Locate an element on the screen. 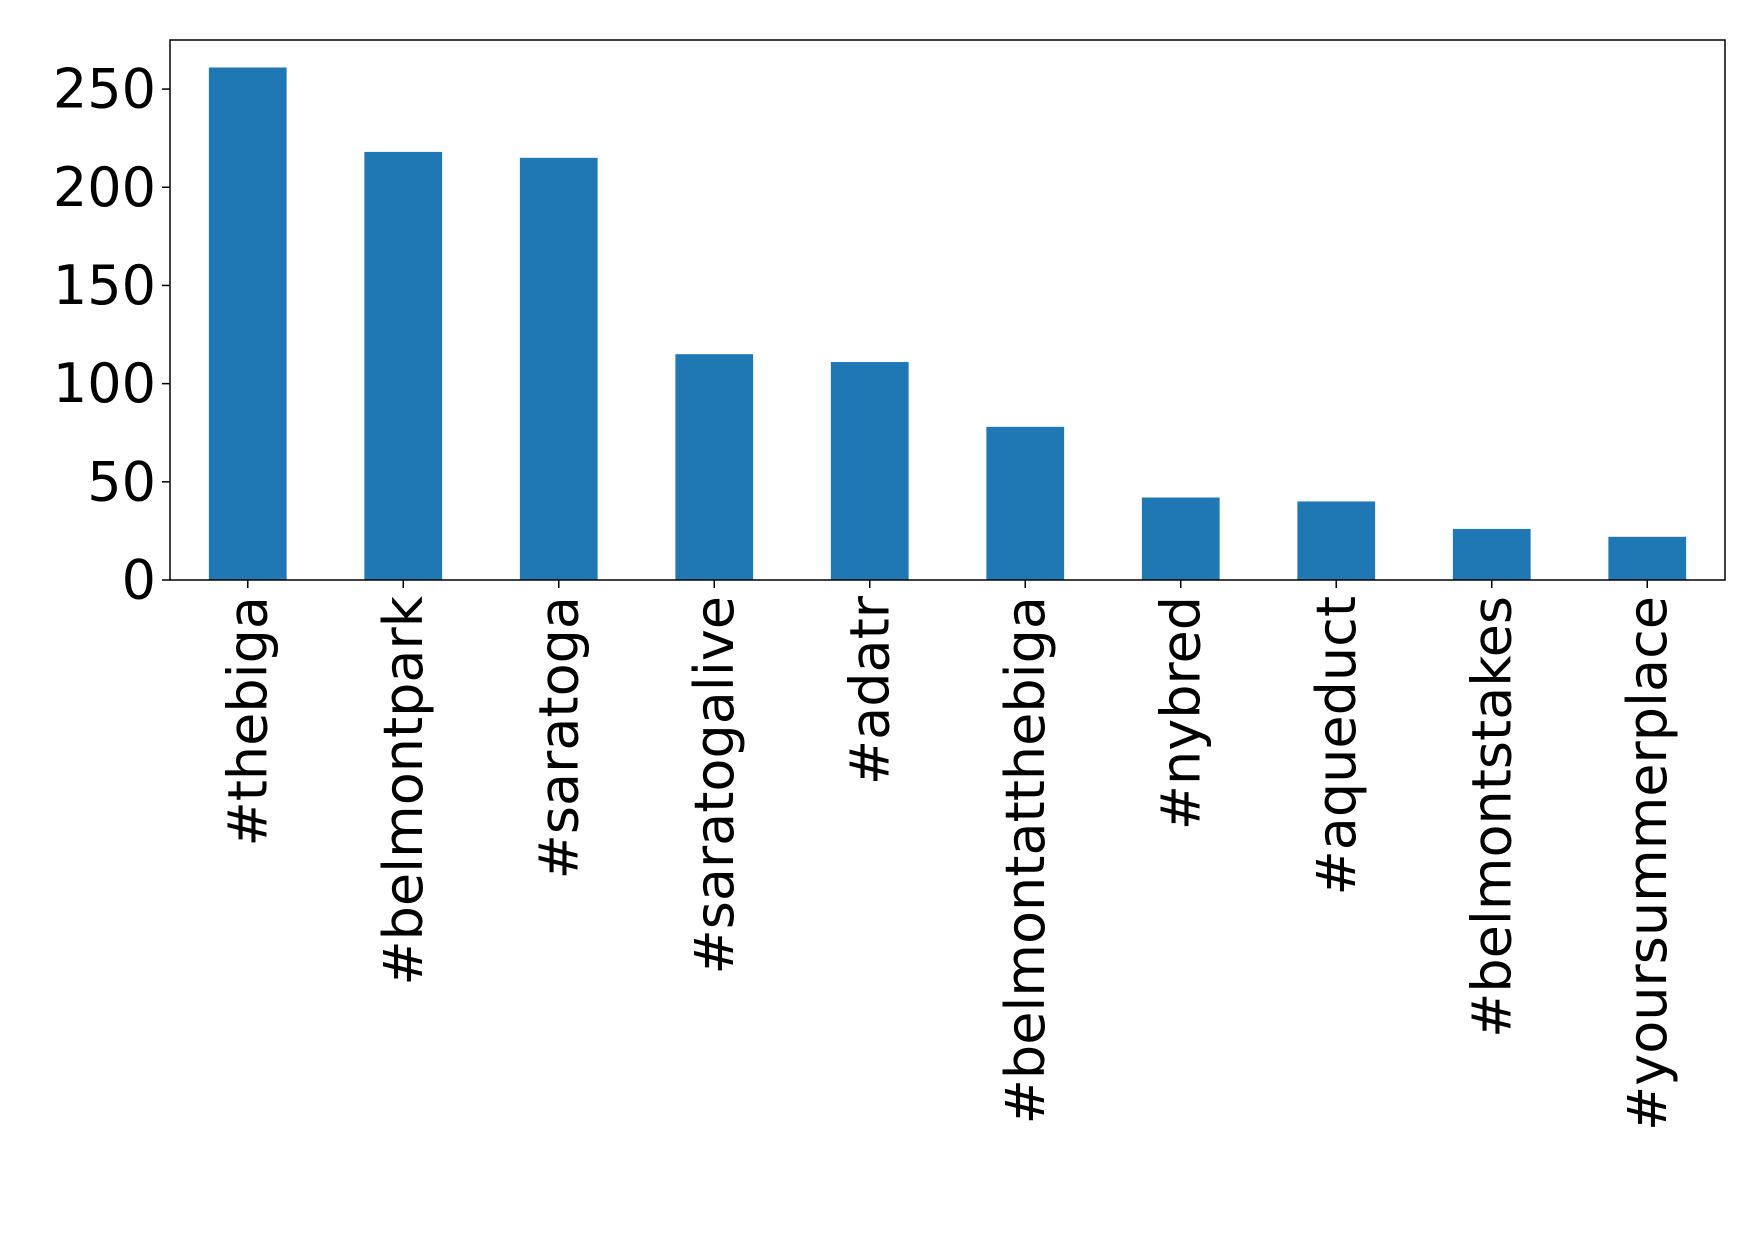 The height and width of the screenshot is (1251, 1758). bar-belmontpark is located at coordinates (403, 365).